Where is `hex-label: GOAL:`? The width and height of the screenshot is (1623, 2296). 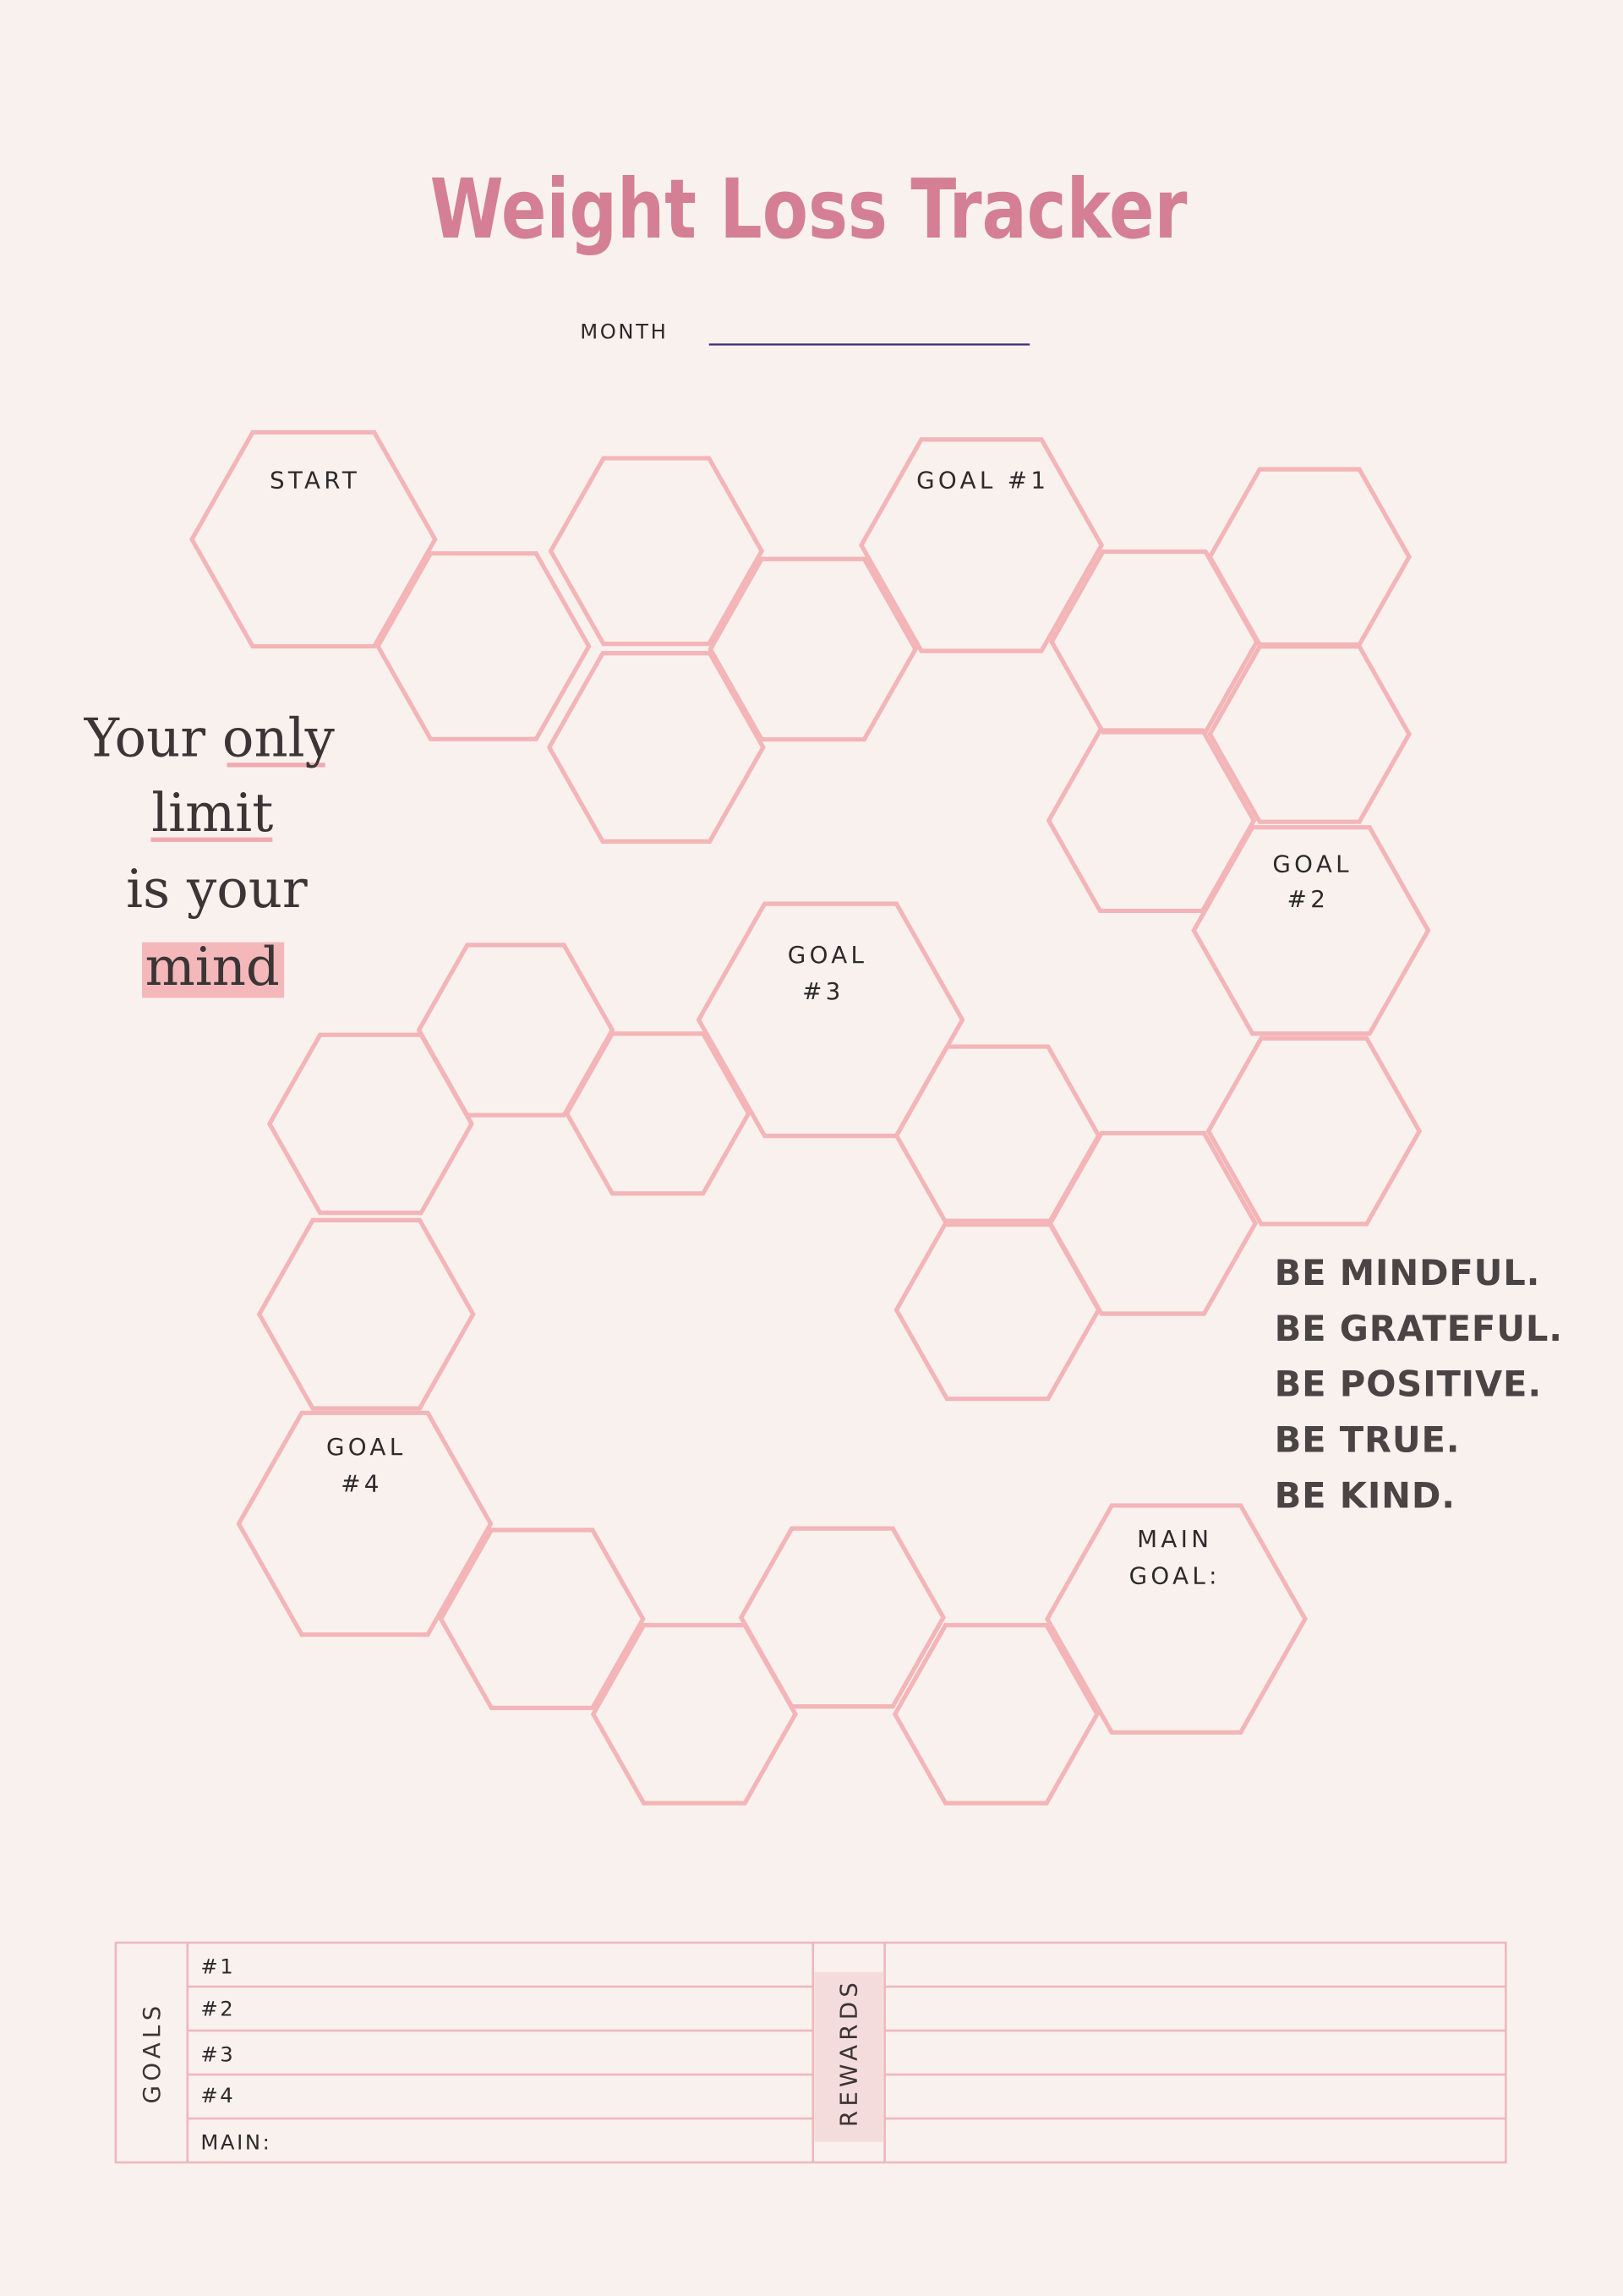
hex-label: GOAL: is located at coordinates (1175, 1576).